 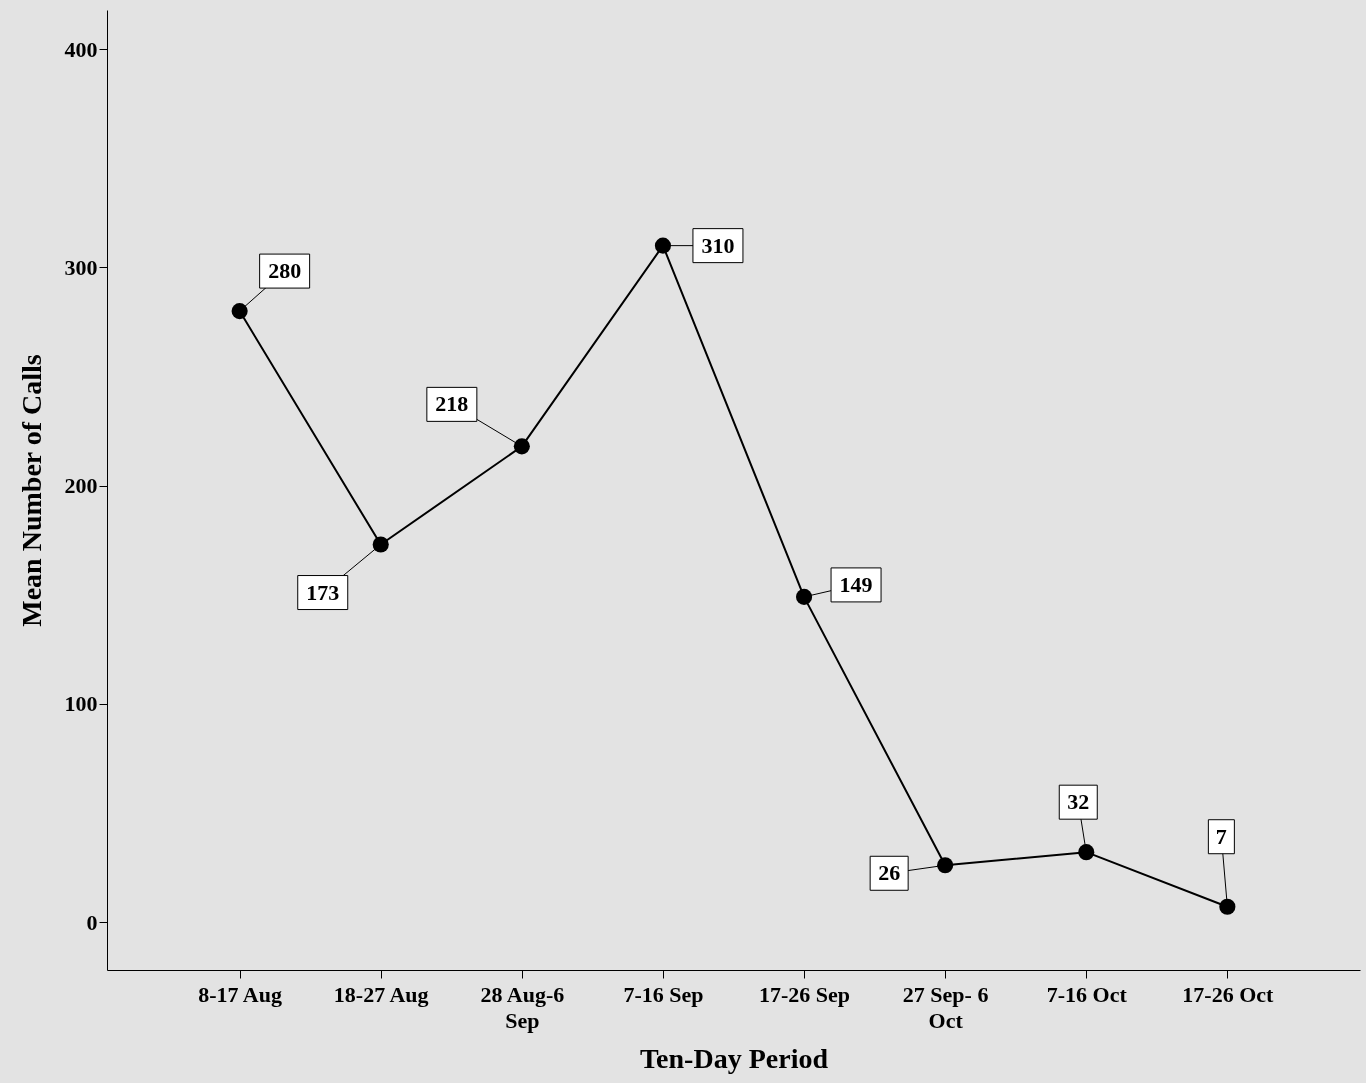 What do you see at coordinates (81, 704) in the screenshot?
I see `y-tick-label: 100` at bounding box center [81, 704].